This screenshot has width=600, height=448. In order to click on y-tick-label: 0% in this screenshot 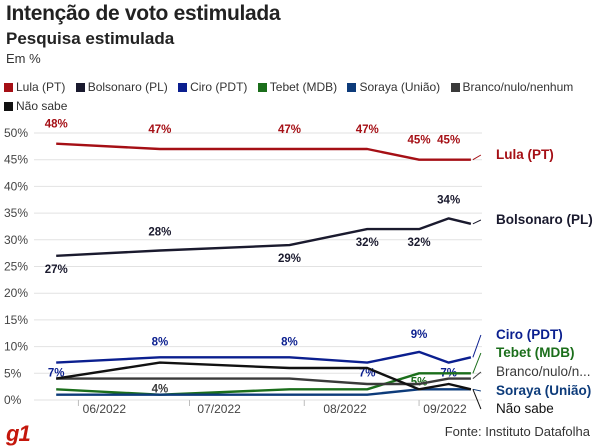, I will do `click(13, 400)`.